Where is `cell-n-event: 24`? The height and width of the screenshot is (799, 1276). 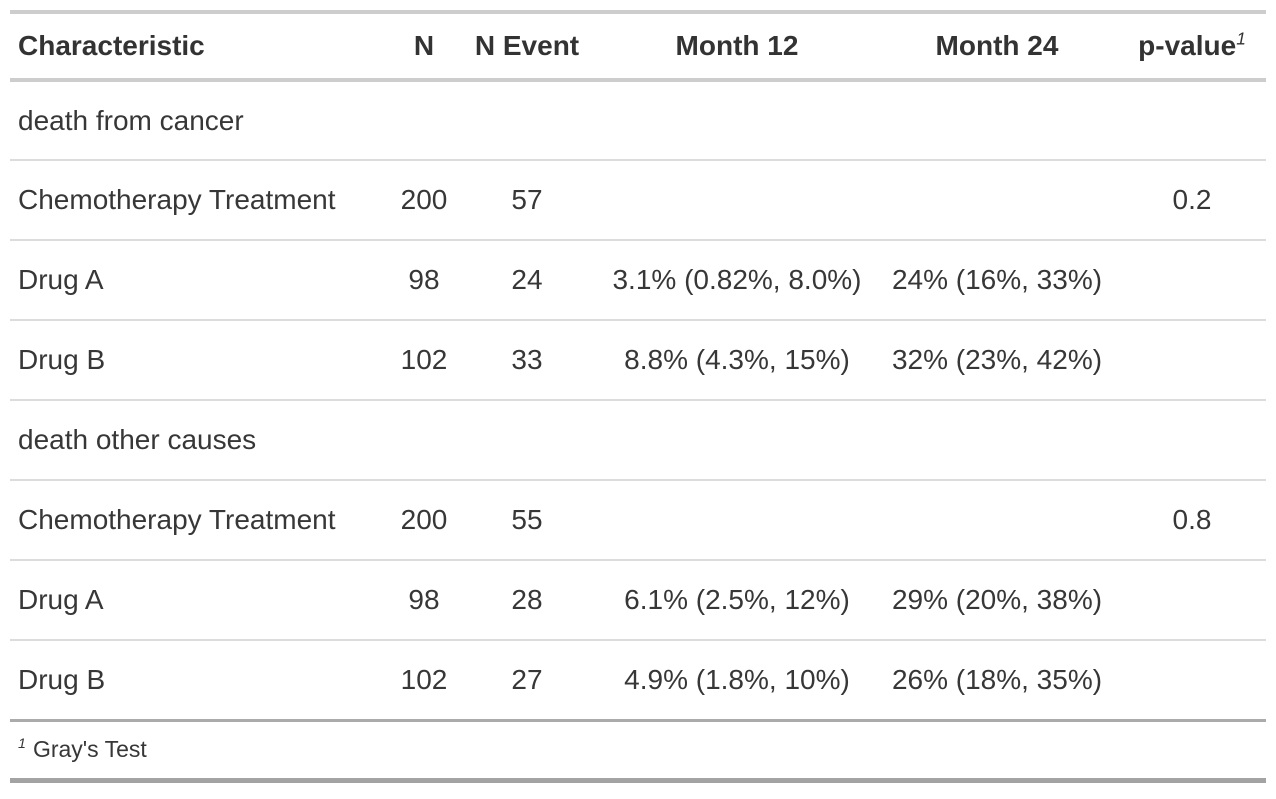 cell-n-event: 24 is located at coordinates (527, 280).